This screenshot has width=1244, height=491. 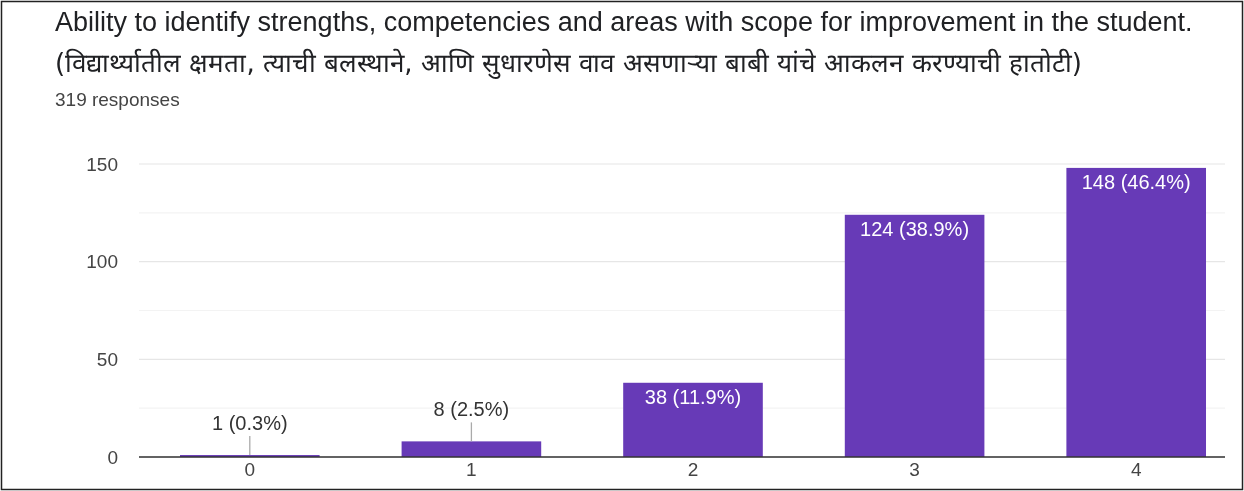 I want to click on data-label: 38 (11.9%), so click(x=693, y=396).